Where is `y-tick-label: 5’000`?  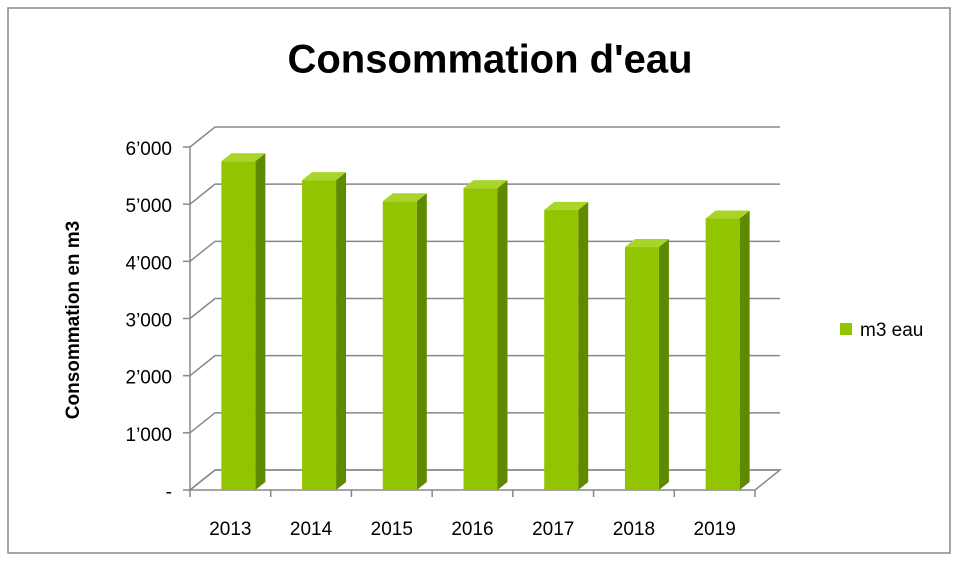 y-tick-label: 5’000 is located at coordinates (149, 206).